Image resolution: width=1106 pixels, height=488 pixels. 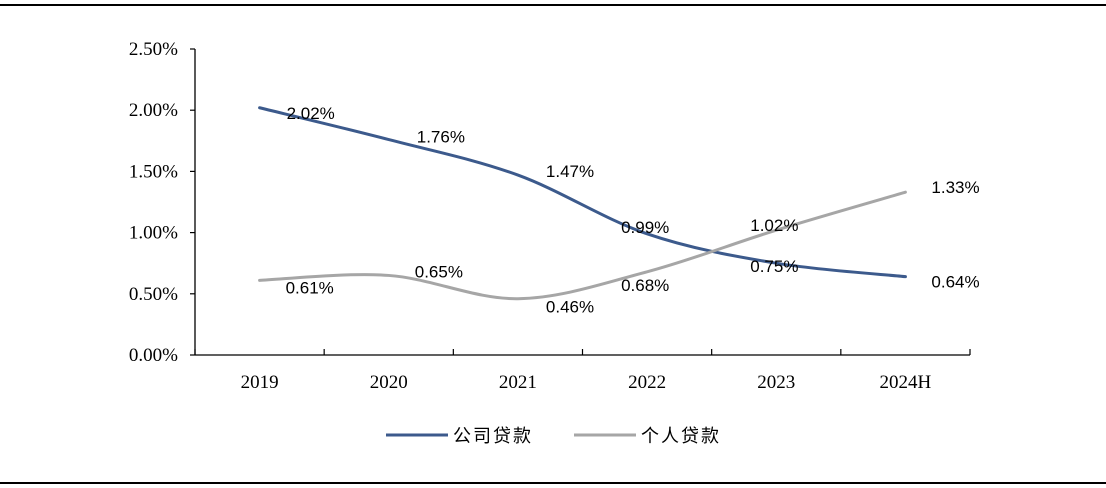 What do you see at coordinates (493, 436) in the screenshot?
I see `legend-label: 公司贷款` at bounding box center [493, 436].